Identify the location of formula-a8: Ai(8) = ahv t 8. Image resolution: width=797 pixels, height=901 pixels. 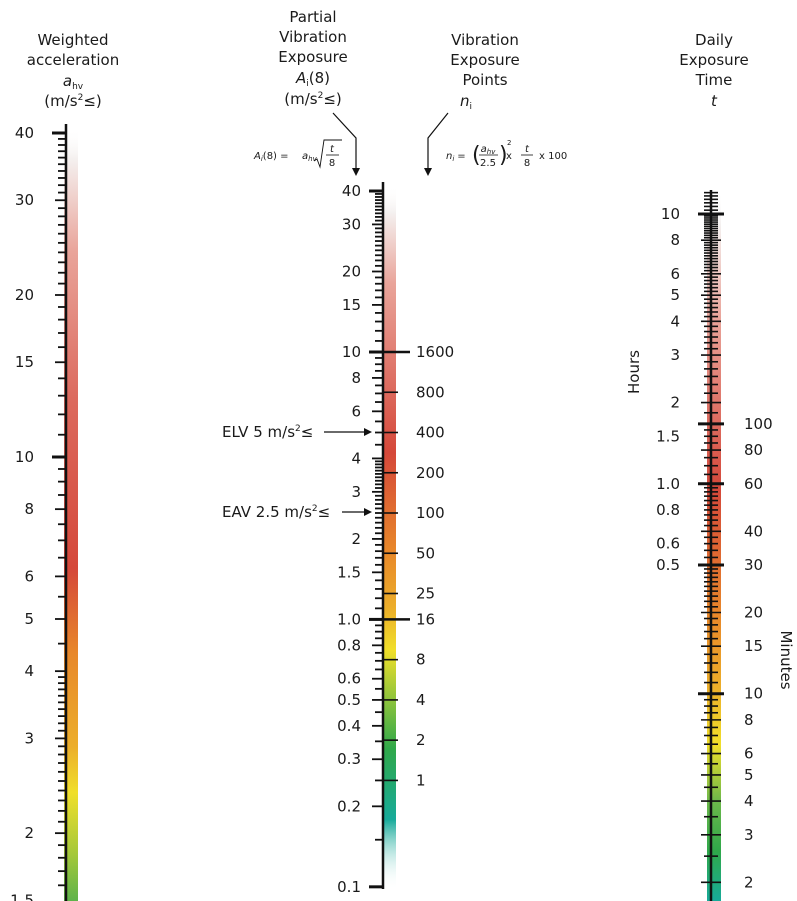
(297, 154).